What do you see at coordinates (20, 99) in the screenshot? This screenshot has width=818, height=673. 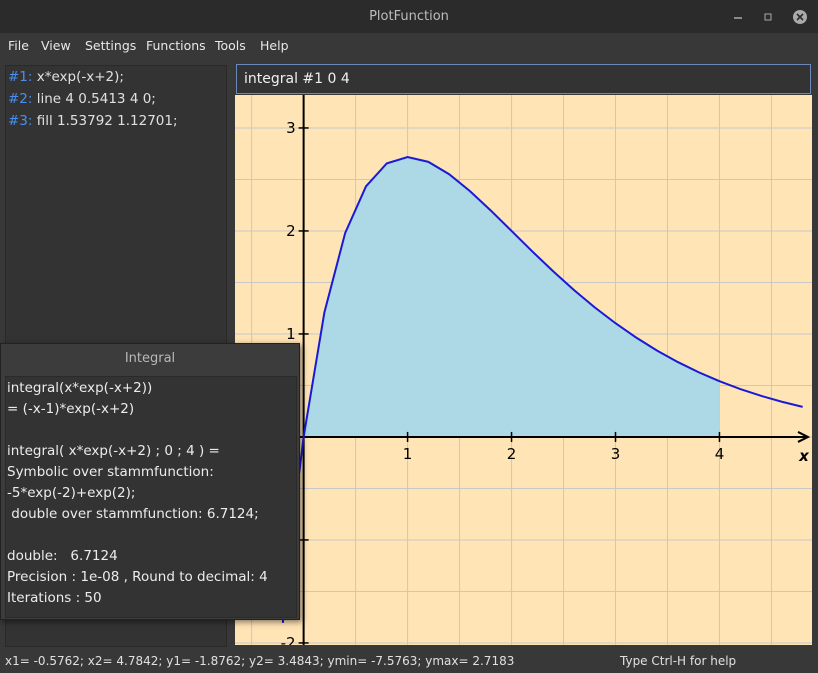 I see `function-id: #2:` at bounding box center [20, 99].